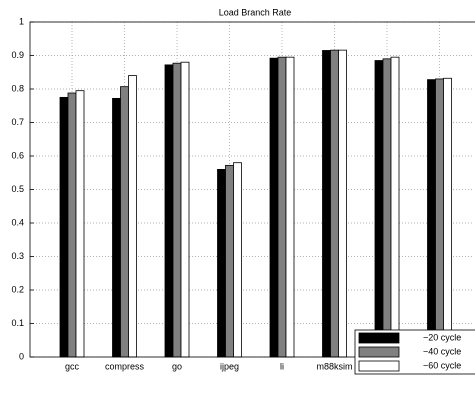  What do you see at coordinates (334, 366) in the screenshot?
I see `x-tick-label: m88ksim` at bounding box center [334, 366].